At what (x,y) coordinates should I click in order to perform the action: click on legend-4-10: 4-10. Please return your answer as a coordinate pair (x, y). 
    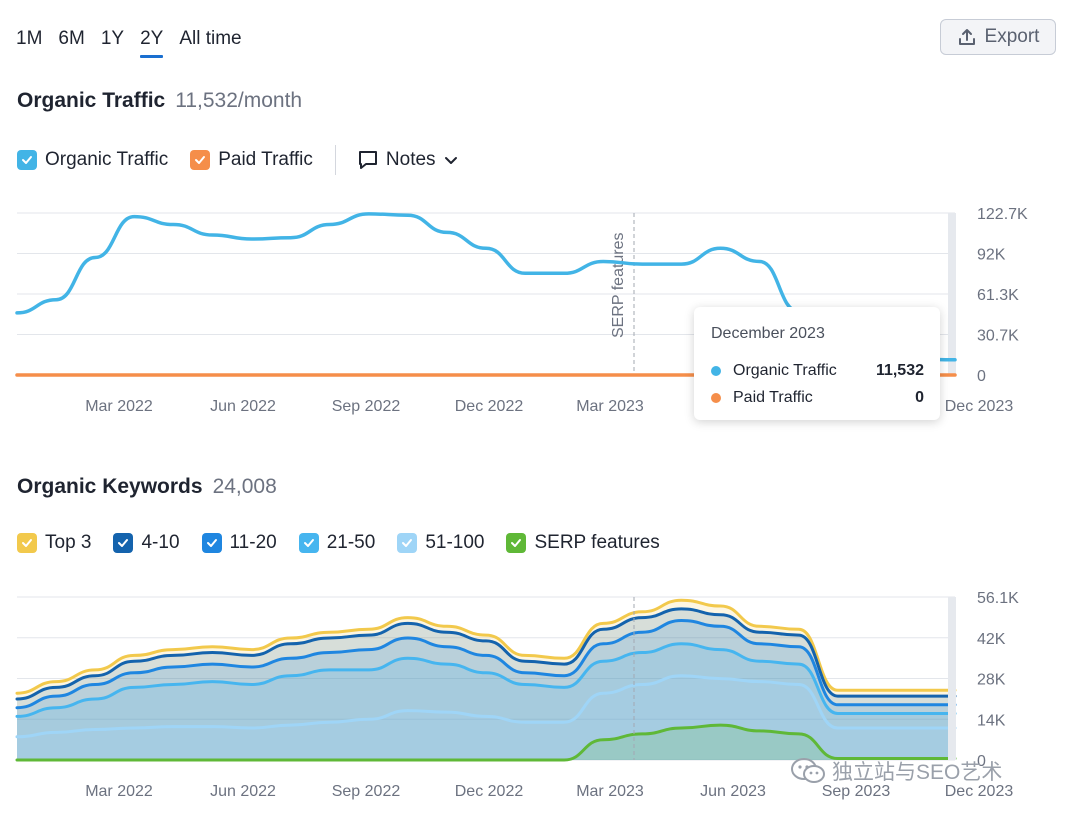
    Looking at the image, I should click on (146, 543).